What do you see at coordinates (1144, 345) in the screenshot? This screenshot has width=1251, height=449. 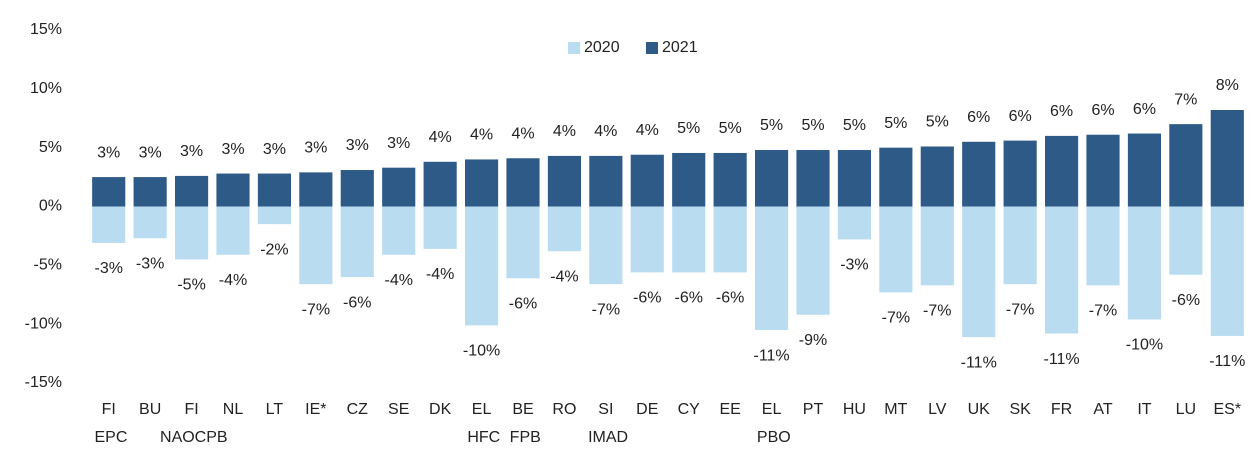 I see `data-label: -10%` at bounding box center [1144, 345].